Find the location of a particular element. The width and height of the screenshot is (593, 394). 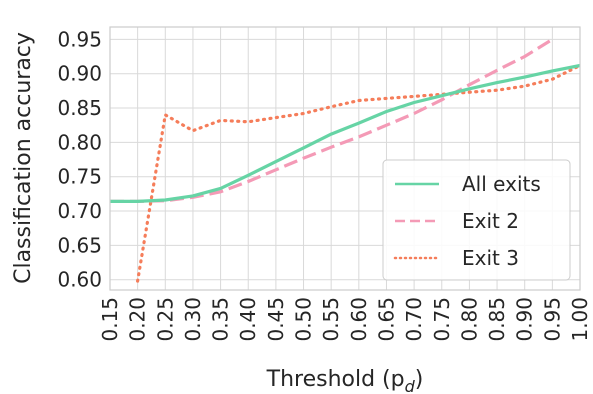

x-tick-label: 0.95 is located at coordinates (552, 319).